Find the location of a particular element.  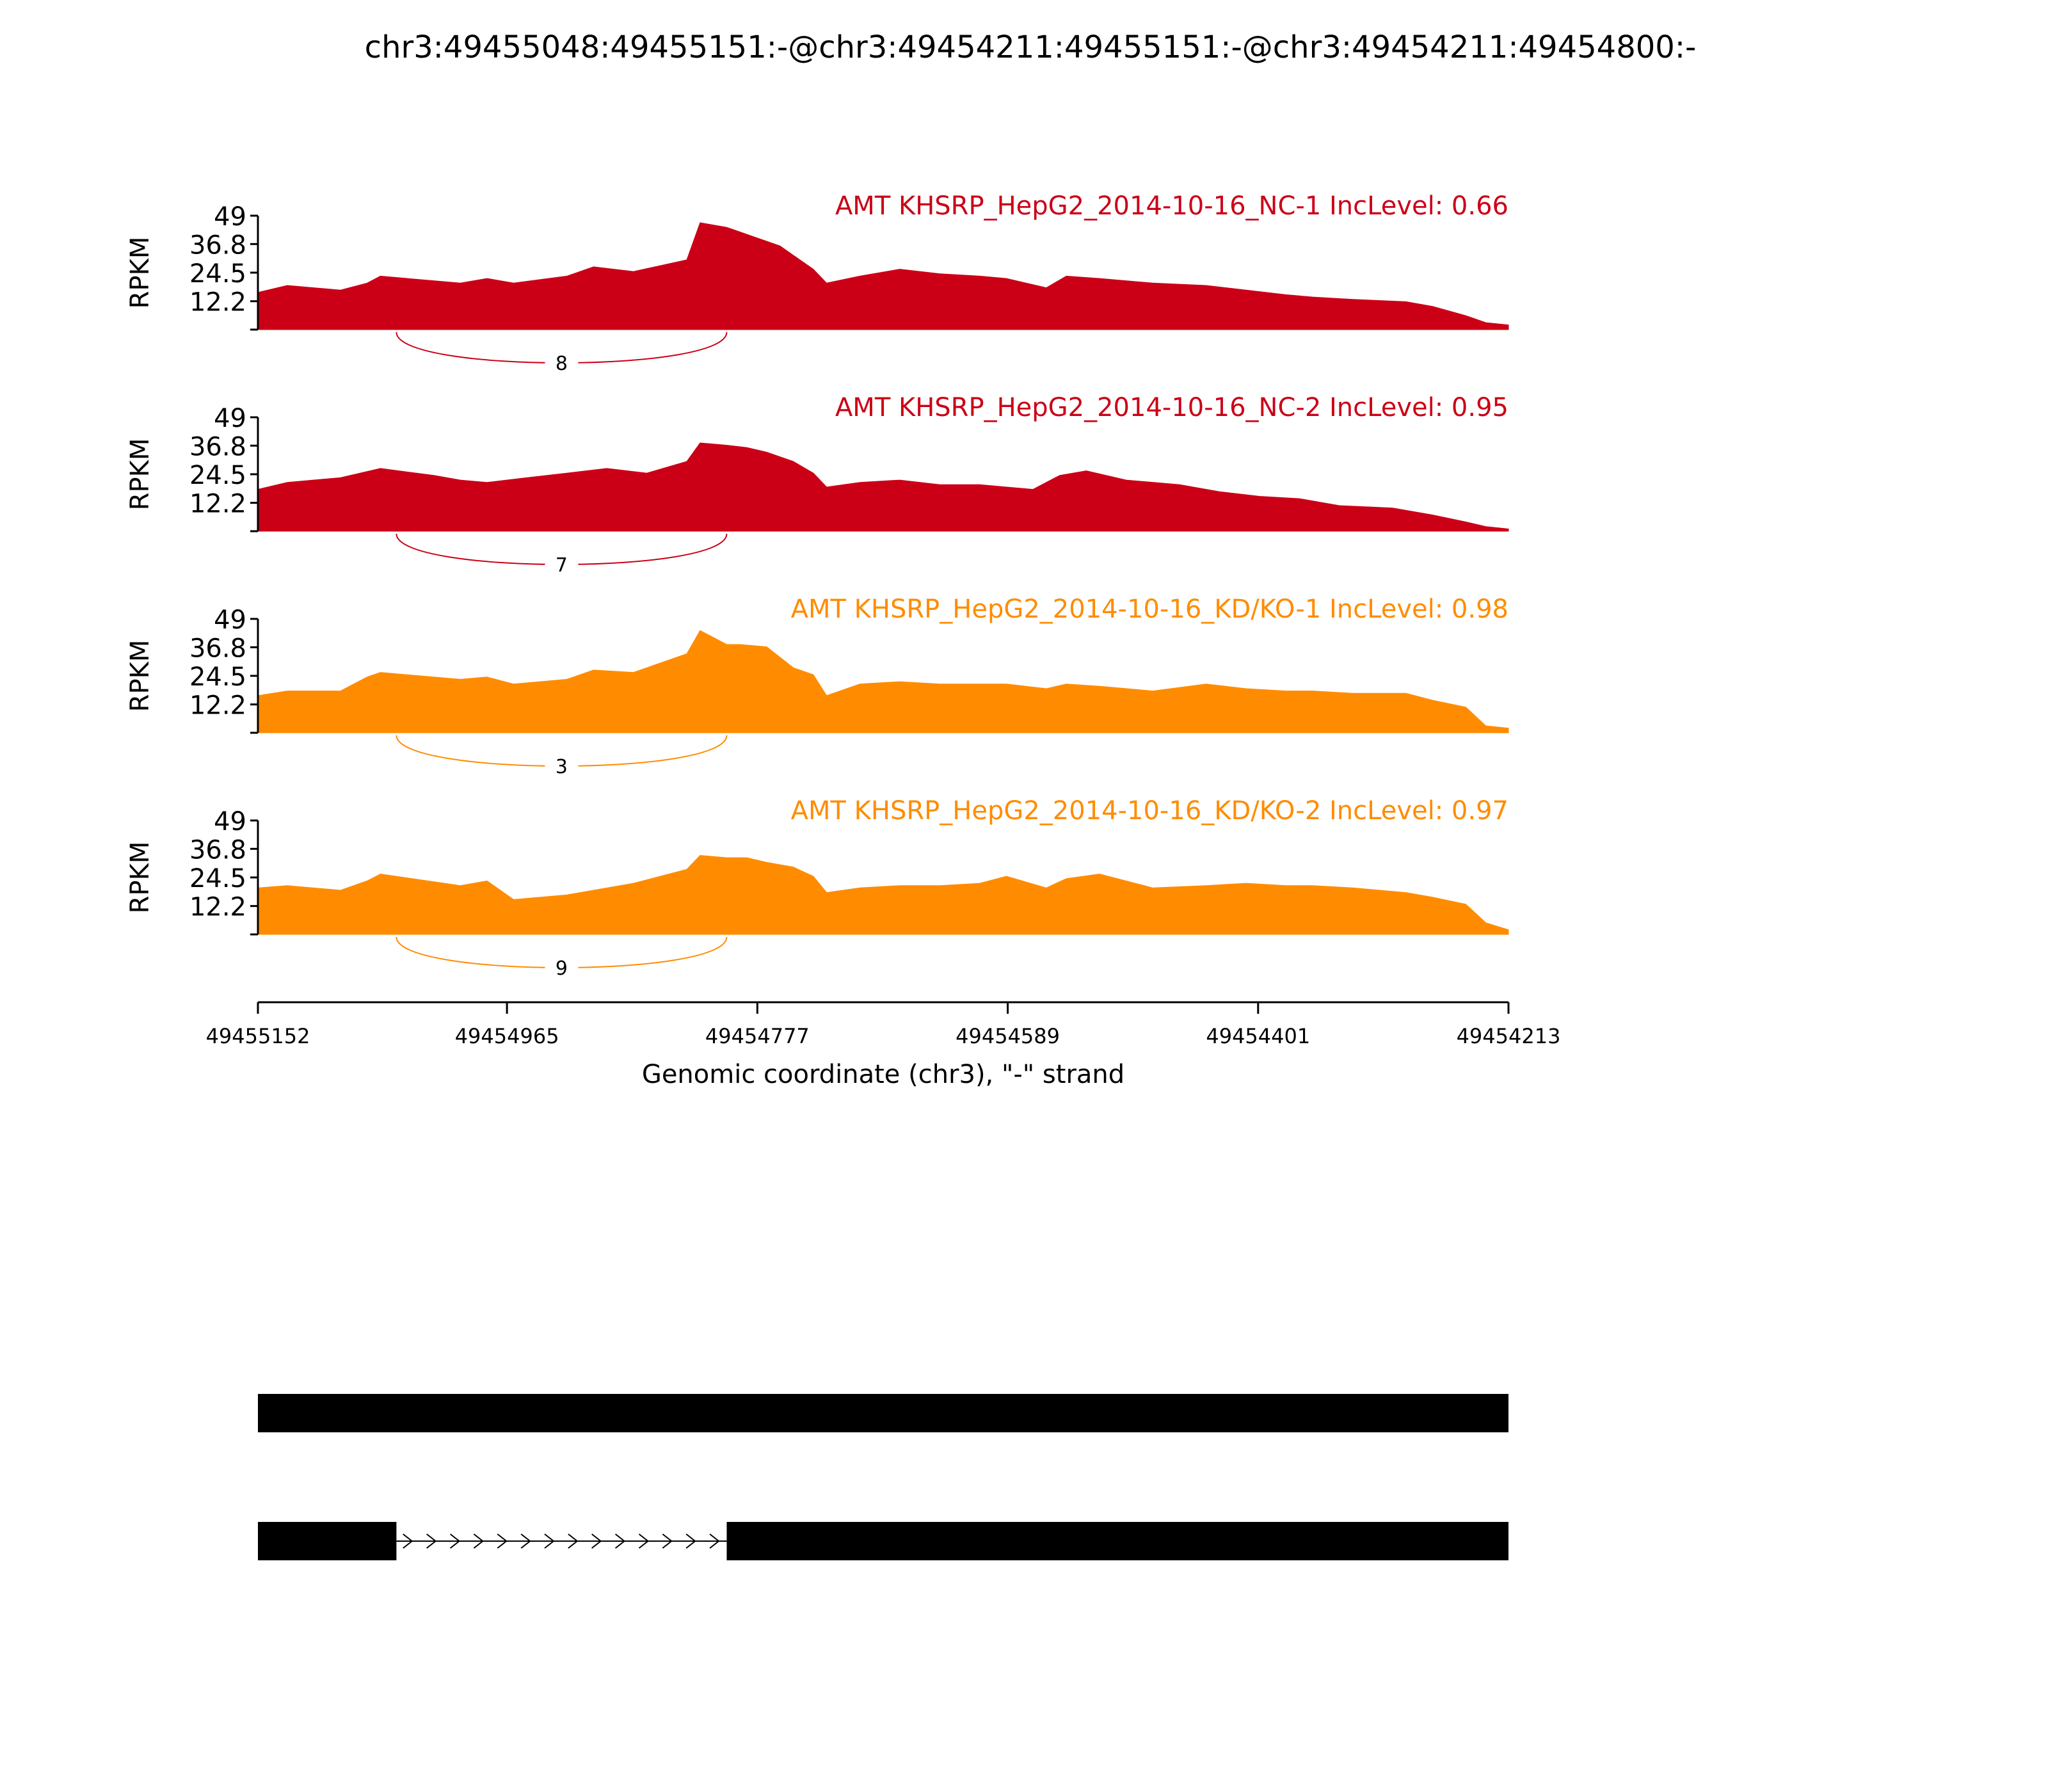

x-axis-label: Genomic coordinate (chr3), "-" strand is located at coordinates (883, 1074).